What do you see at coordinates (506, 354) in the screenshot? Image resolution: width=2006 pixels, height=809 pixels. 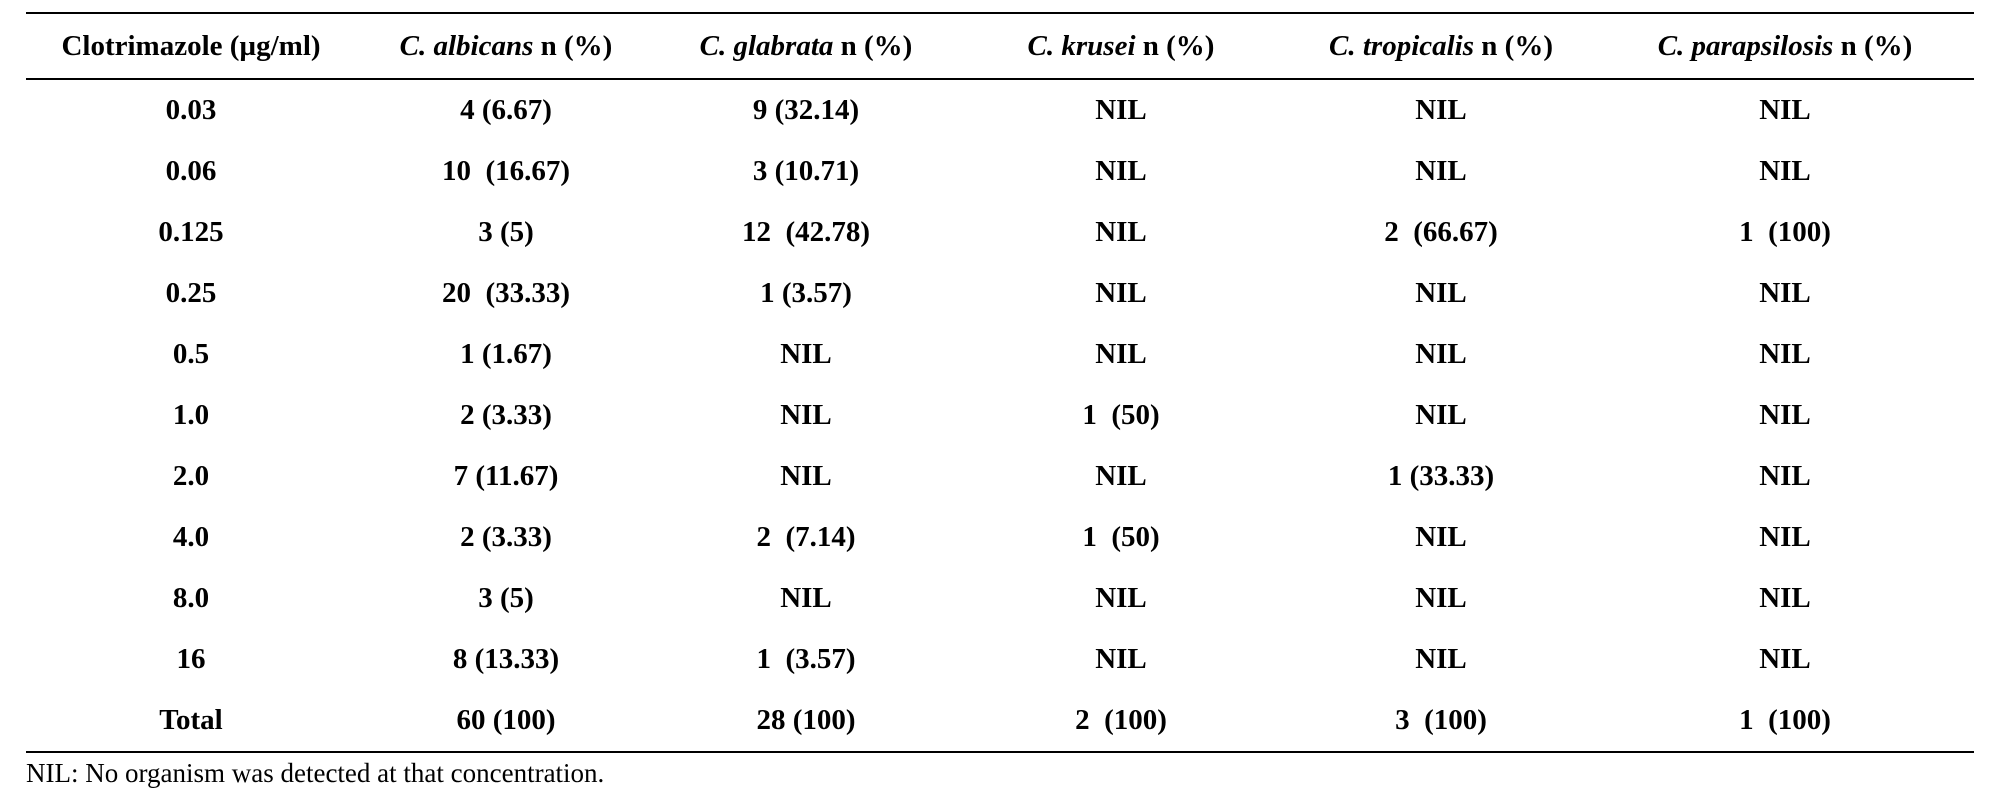 I see `cell-c-albicans: 1 (1.67)` at bounding box center [506, 354].